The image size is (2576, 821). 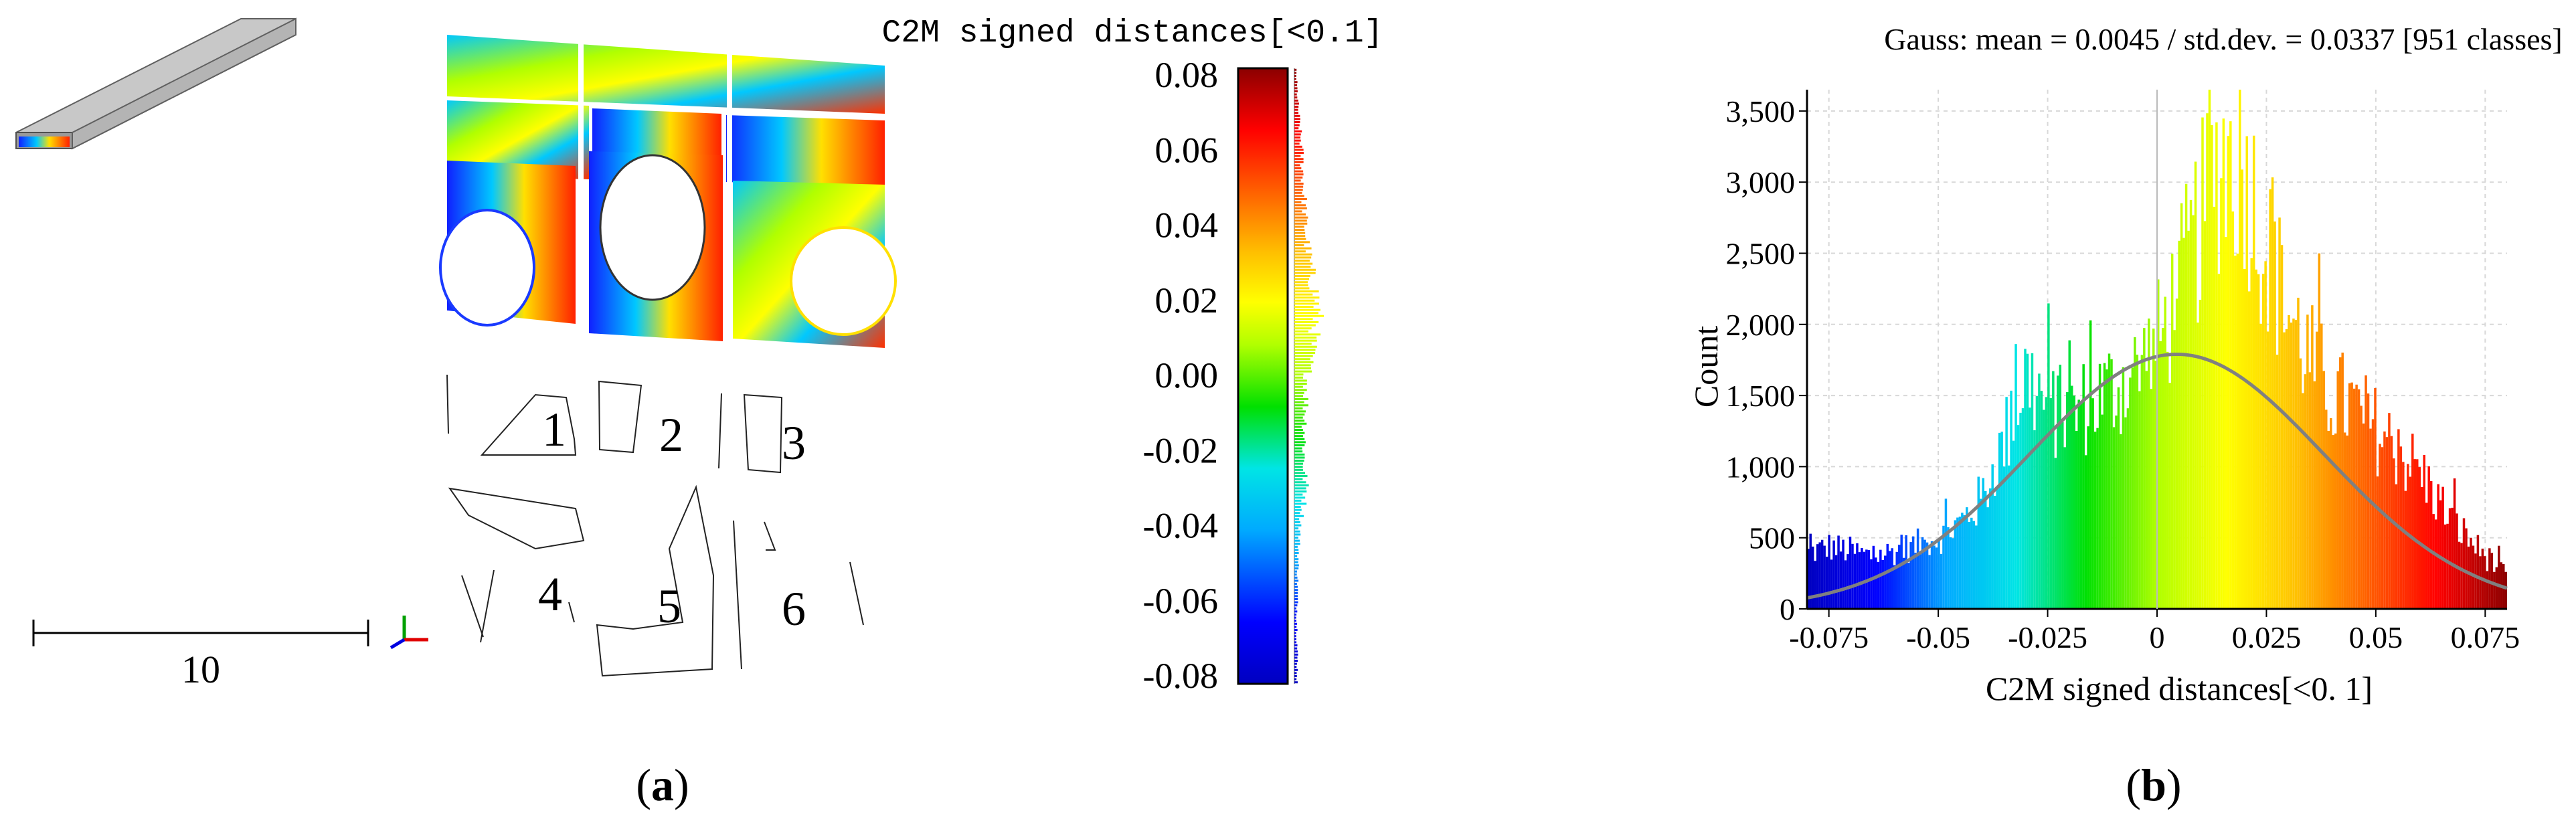 What do you see at coordinates (1706, 366) in the screenshot?
I see `y-axis-label: Count` at bounding box center [1706, 366].